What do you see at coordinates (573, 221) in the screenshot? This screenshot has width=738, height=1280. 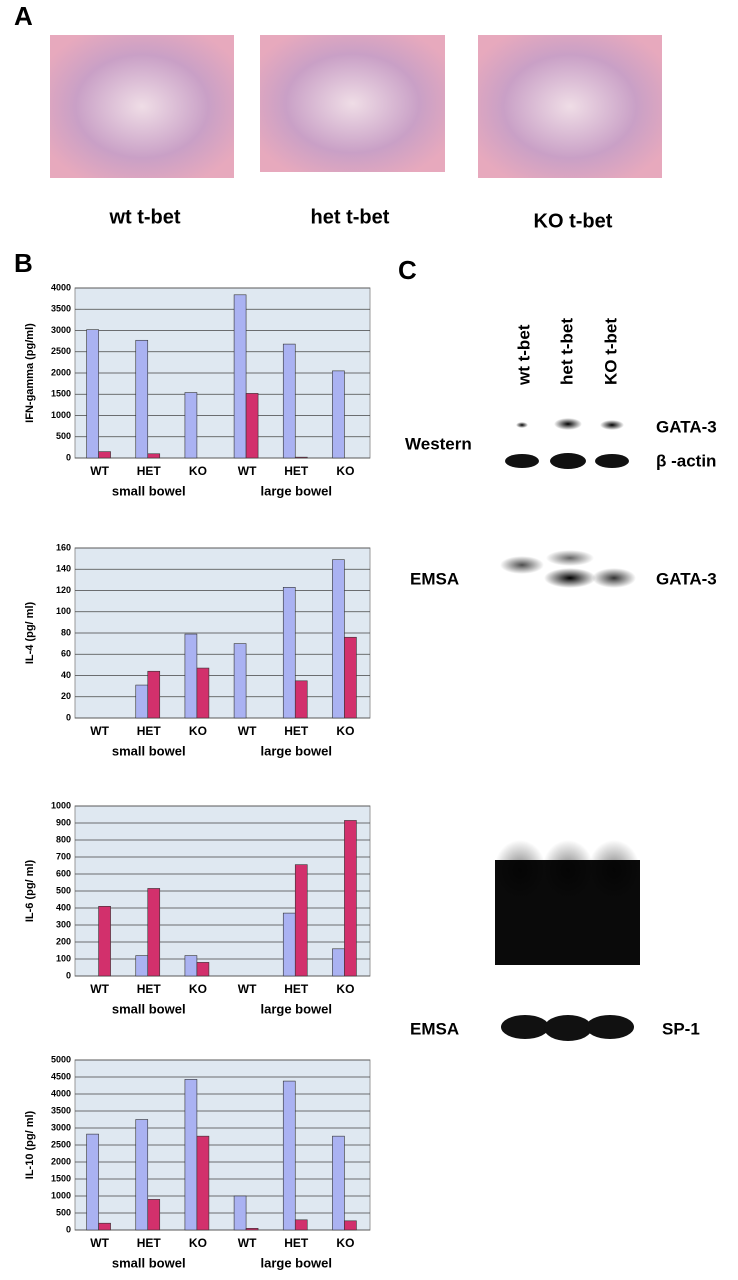 I see `caption: KO t-bet` at bounding box center [573, 221].